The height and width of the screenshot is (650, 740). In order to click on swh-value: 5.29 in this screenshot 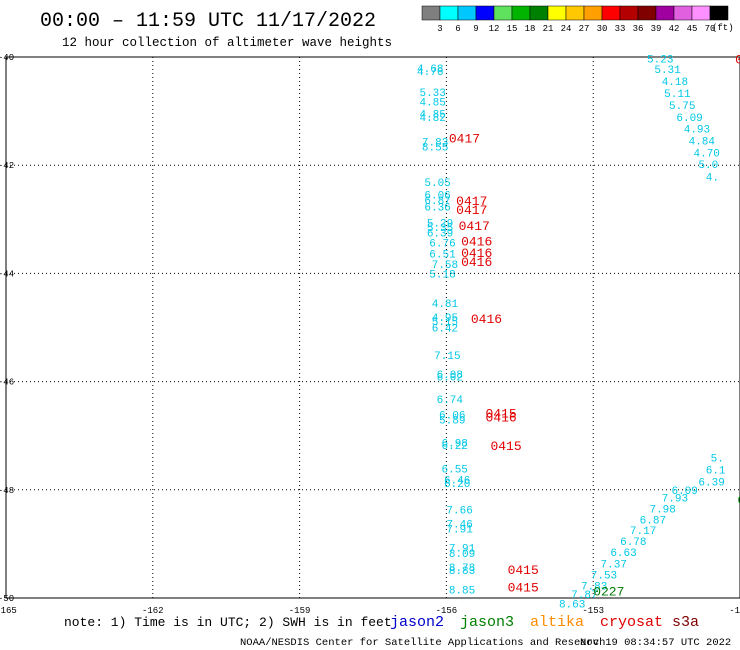, I will do `click(440, 224)`.